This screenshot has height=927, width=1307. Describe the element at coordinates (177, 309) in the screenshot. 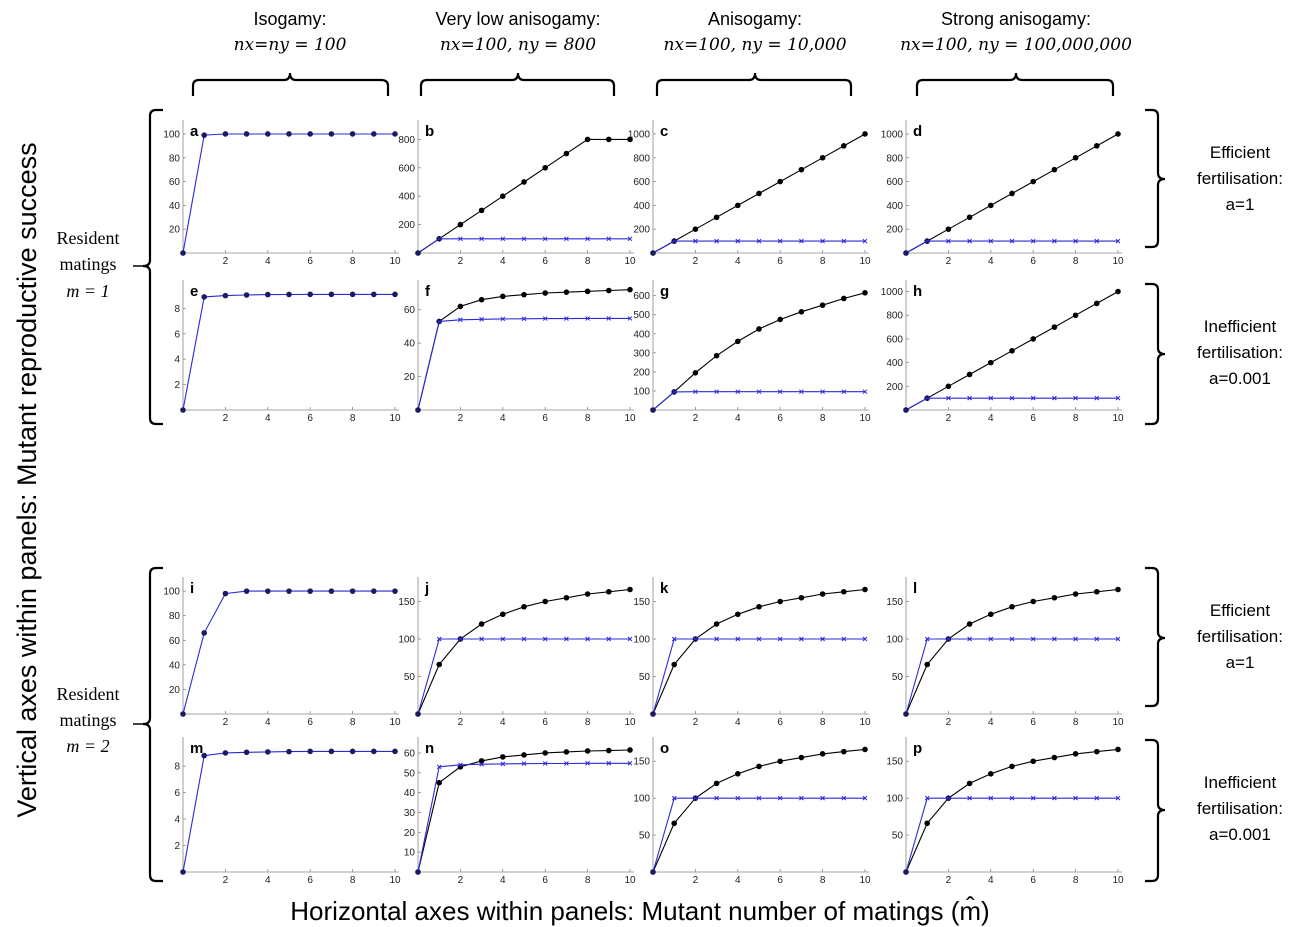

I see `y-tick-label: 8` at that location.